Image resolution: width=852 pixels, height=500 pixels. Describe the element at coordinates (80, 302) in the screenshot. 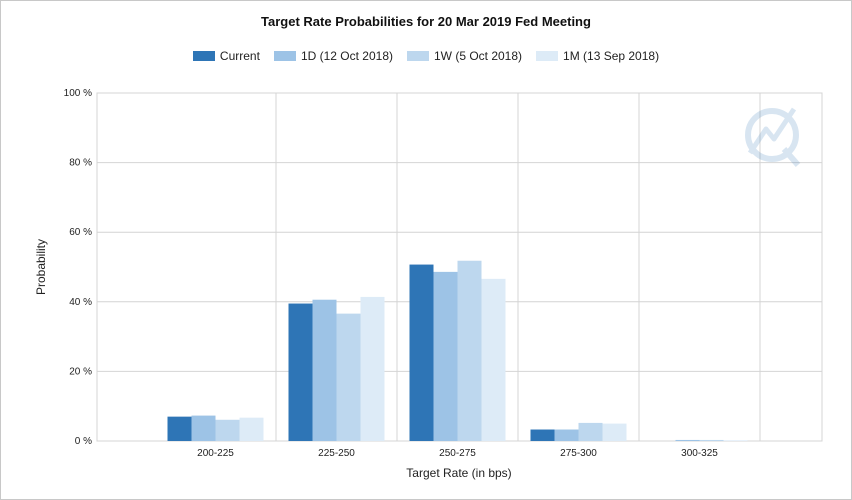

I see `y-tick-label: 40 %` at that location.